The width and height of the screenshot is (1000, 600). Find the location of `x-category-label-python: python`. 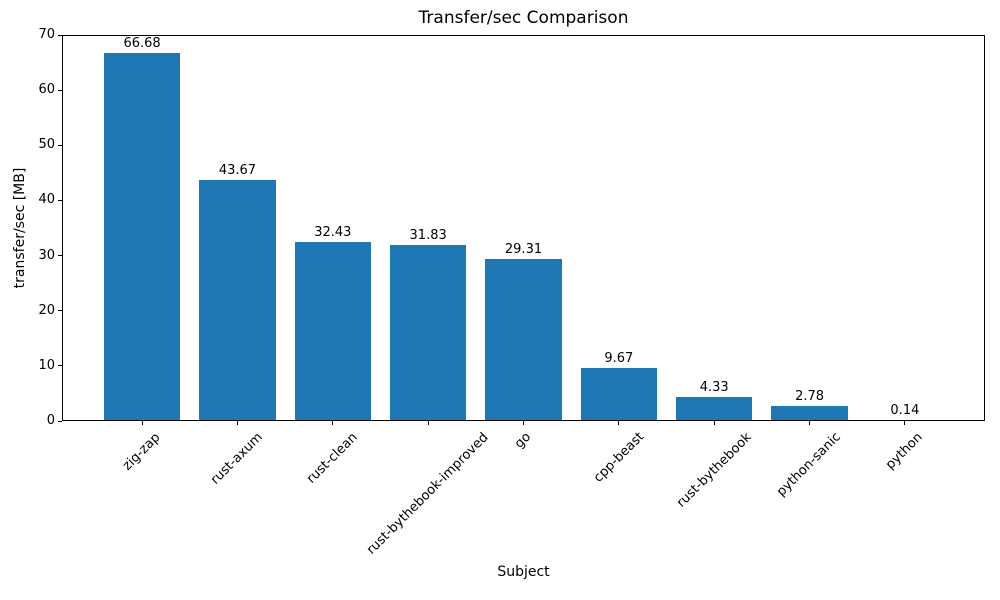

x-category-label-python: python is located at coordinates (905, 451).